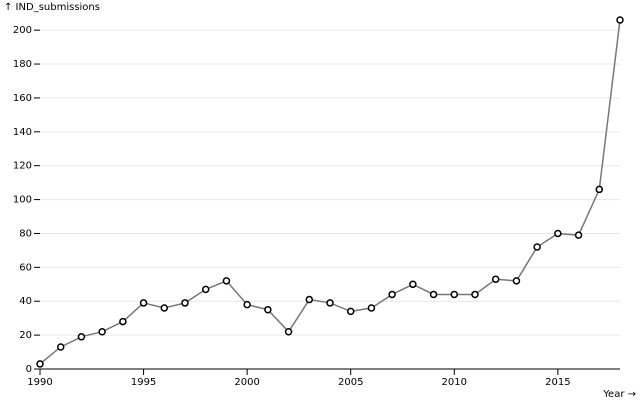 Image resolution: width=640 pixels, height=404 pixels. What do you see at coordinates (619, 394) in the screenshot?
I see `x-axis-label: Year →` at bounding box center [619, 394].